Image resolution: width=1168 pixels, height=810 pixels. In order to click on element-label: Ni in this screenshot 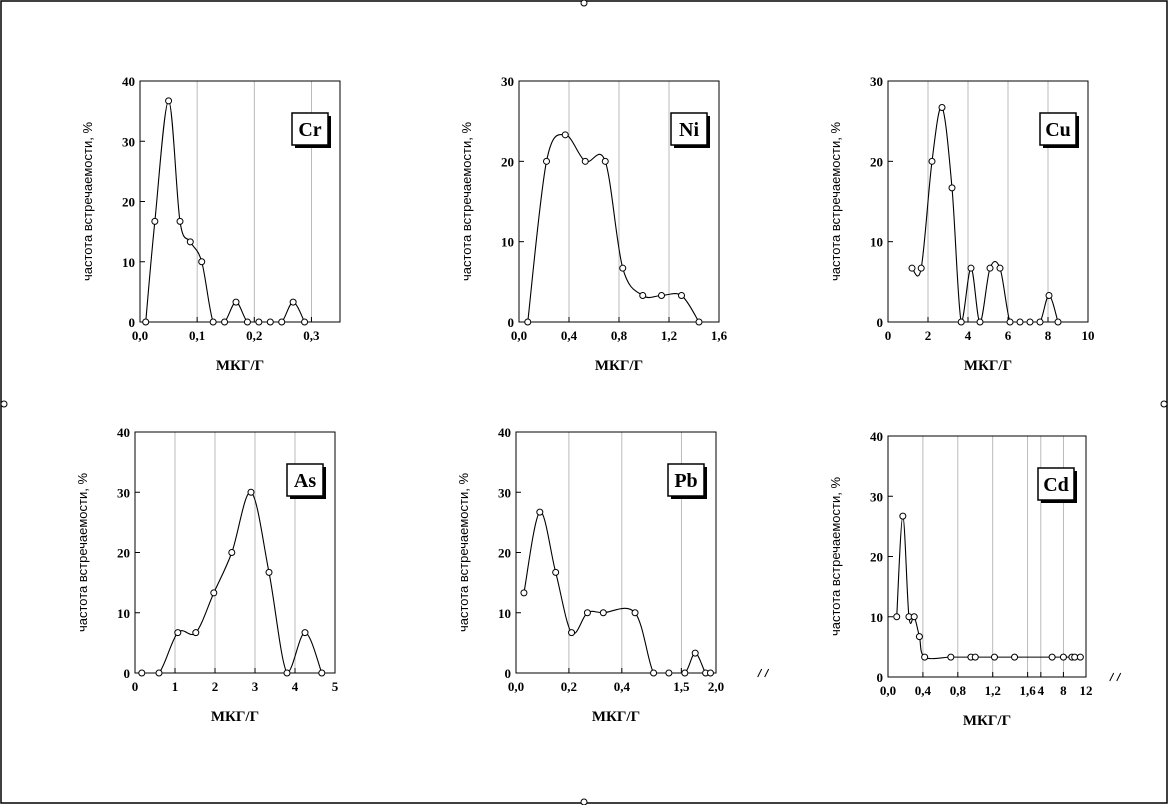, I will do `click(689, 130)`.